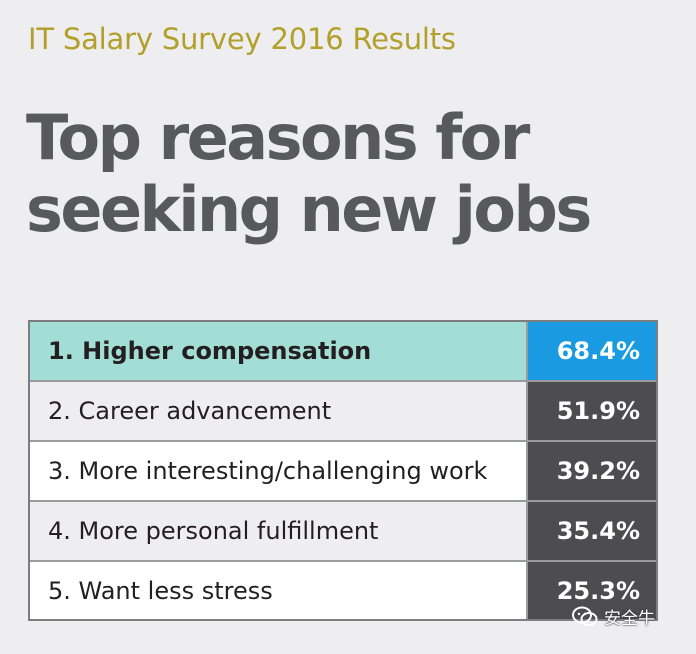  What do you see at coordinates (592, 351) in the screenshot?
I see `reason-percentage: 68.4%` at bounding box center [592, 351].